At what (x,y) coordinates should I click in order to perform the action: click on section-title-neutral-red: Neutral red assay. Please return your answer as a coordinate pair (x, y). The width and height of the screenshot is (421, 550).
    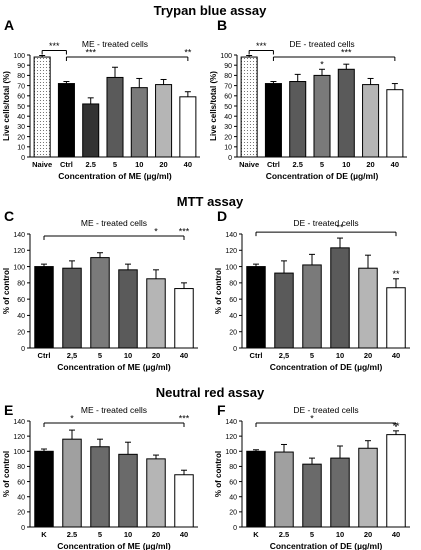
    Looking at the image, I should click on (210, 392).